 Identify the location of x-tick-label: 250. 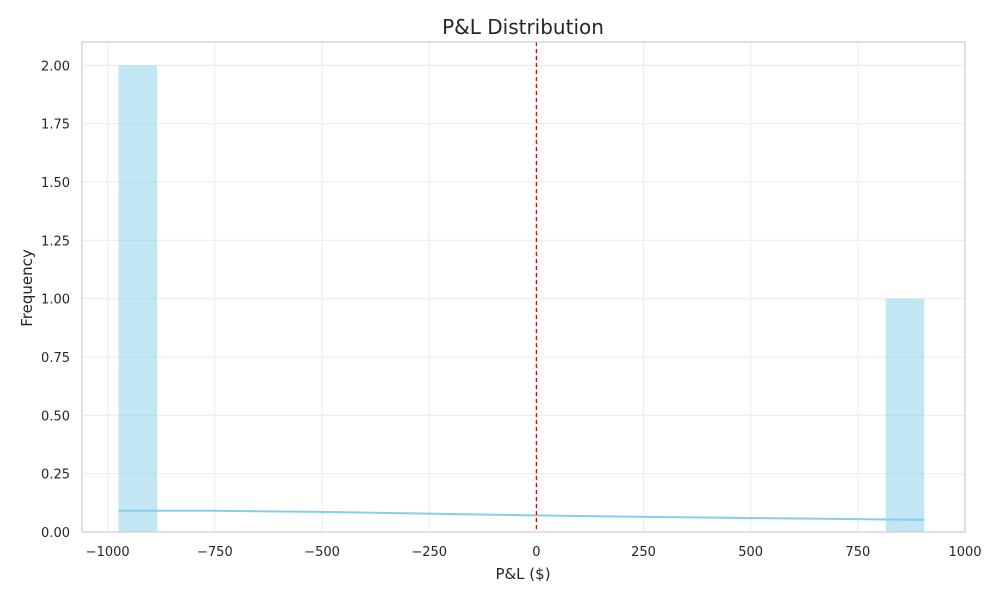
(643, 552).